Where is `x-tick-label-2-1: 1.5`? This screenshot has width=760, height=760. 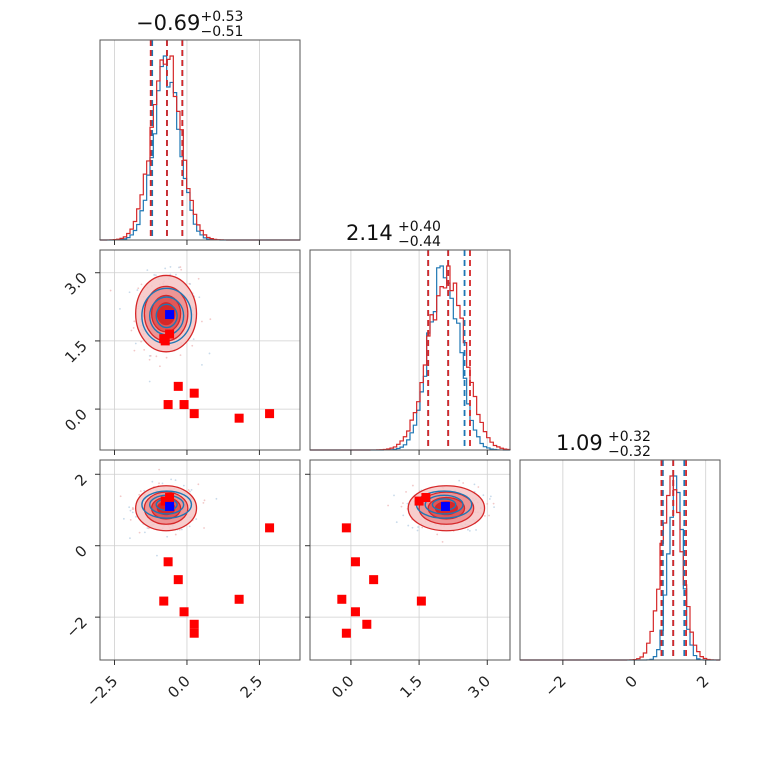
x-tick-label-2-1: 1.5 is located at coordinates (411, 687).